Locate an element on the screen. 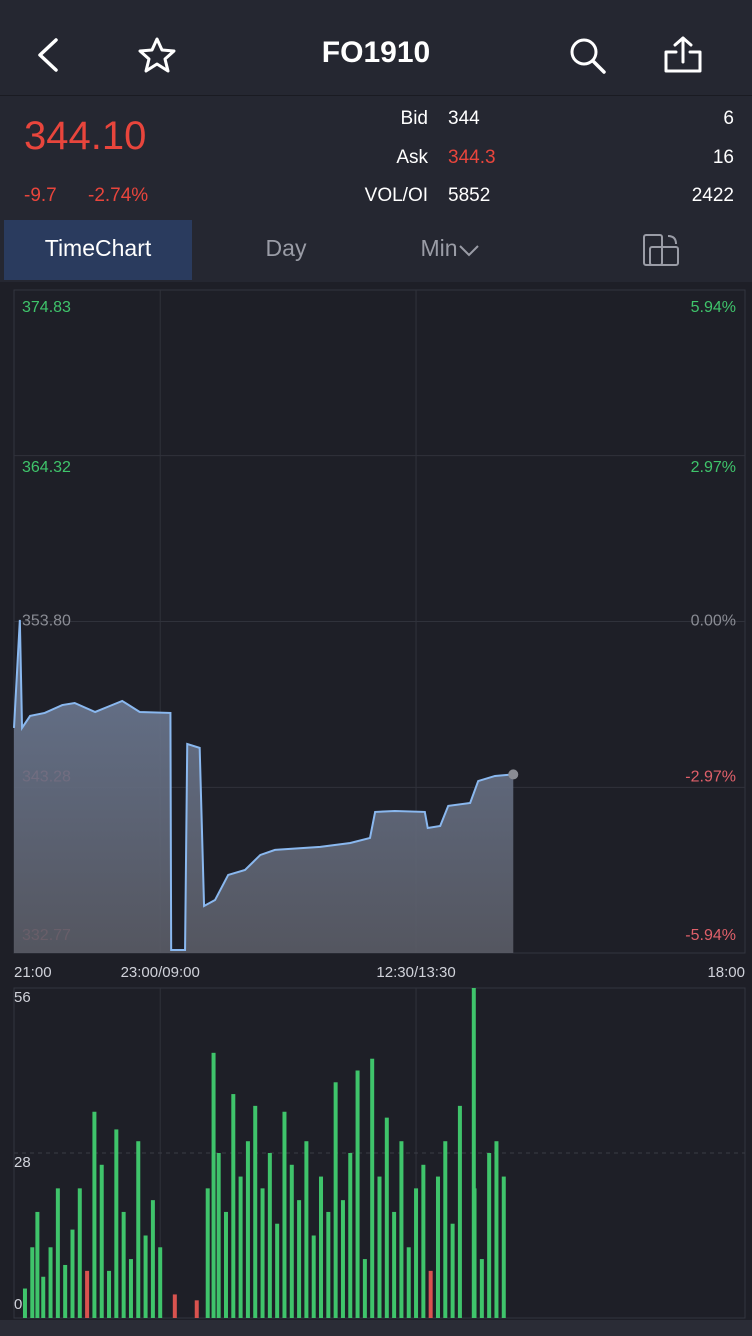 This screenshot has width=752, height=1336. y2-tick-label: 2.97% is located at coordinates (713, 467).